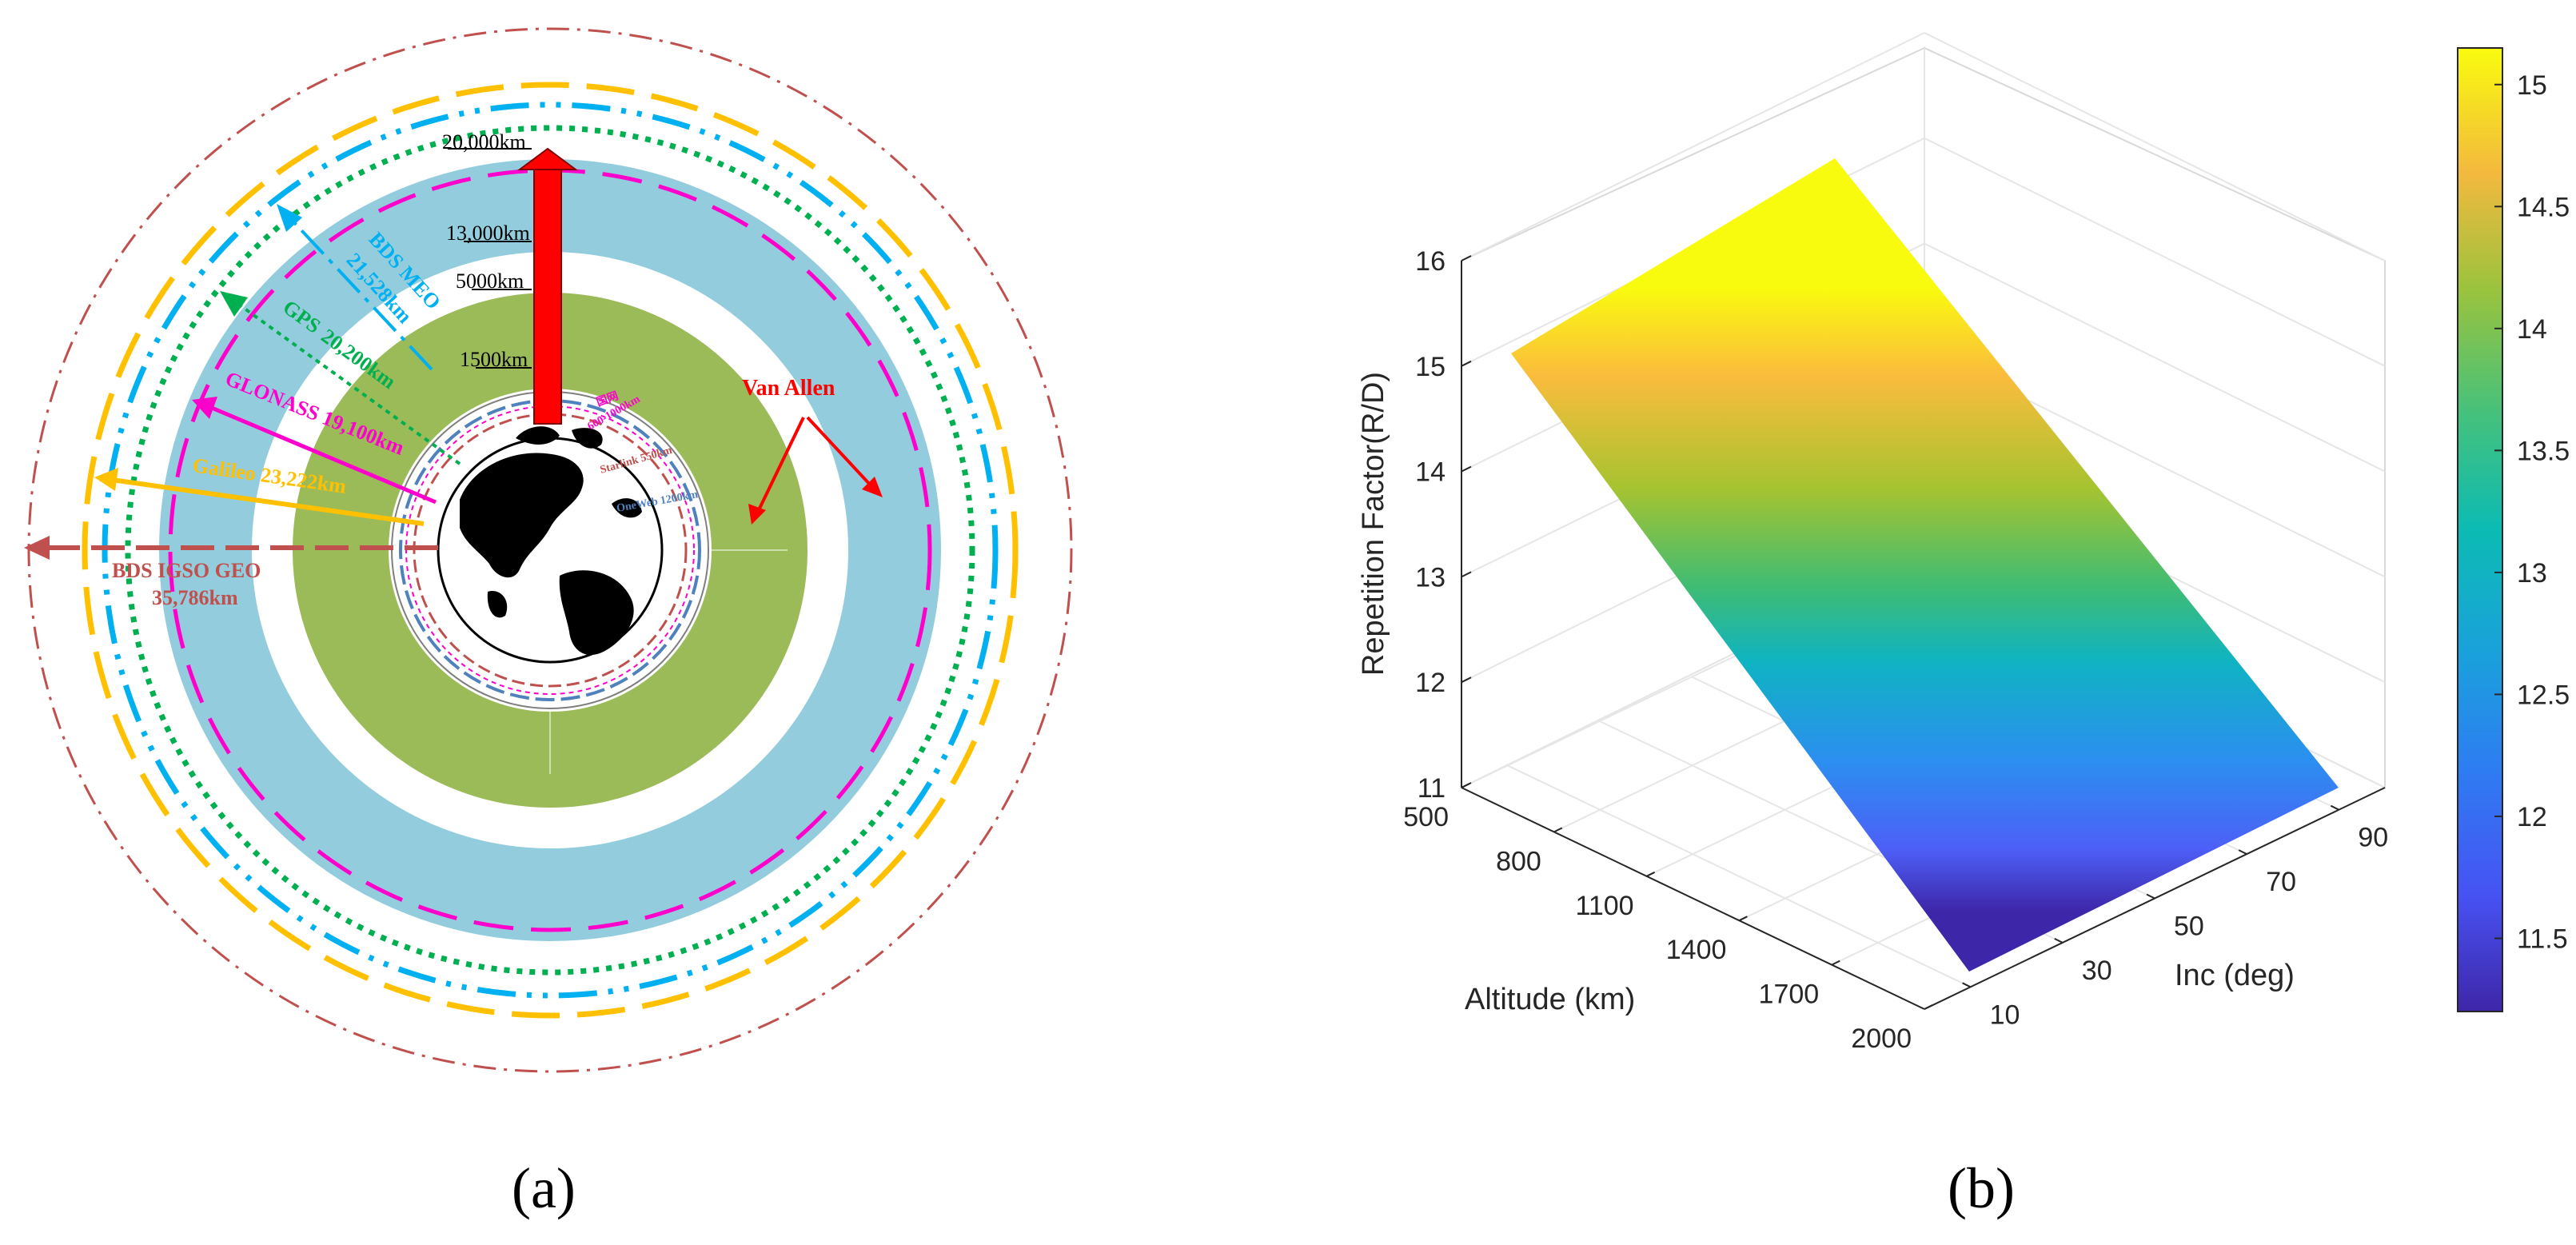 The height and width of the screenshot is (1245, 2576). Describe the element at coordinates (547, 297) in the screenshot. I see `altitude-arrow-shaft` at that location.